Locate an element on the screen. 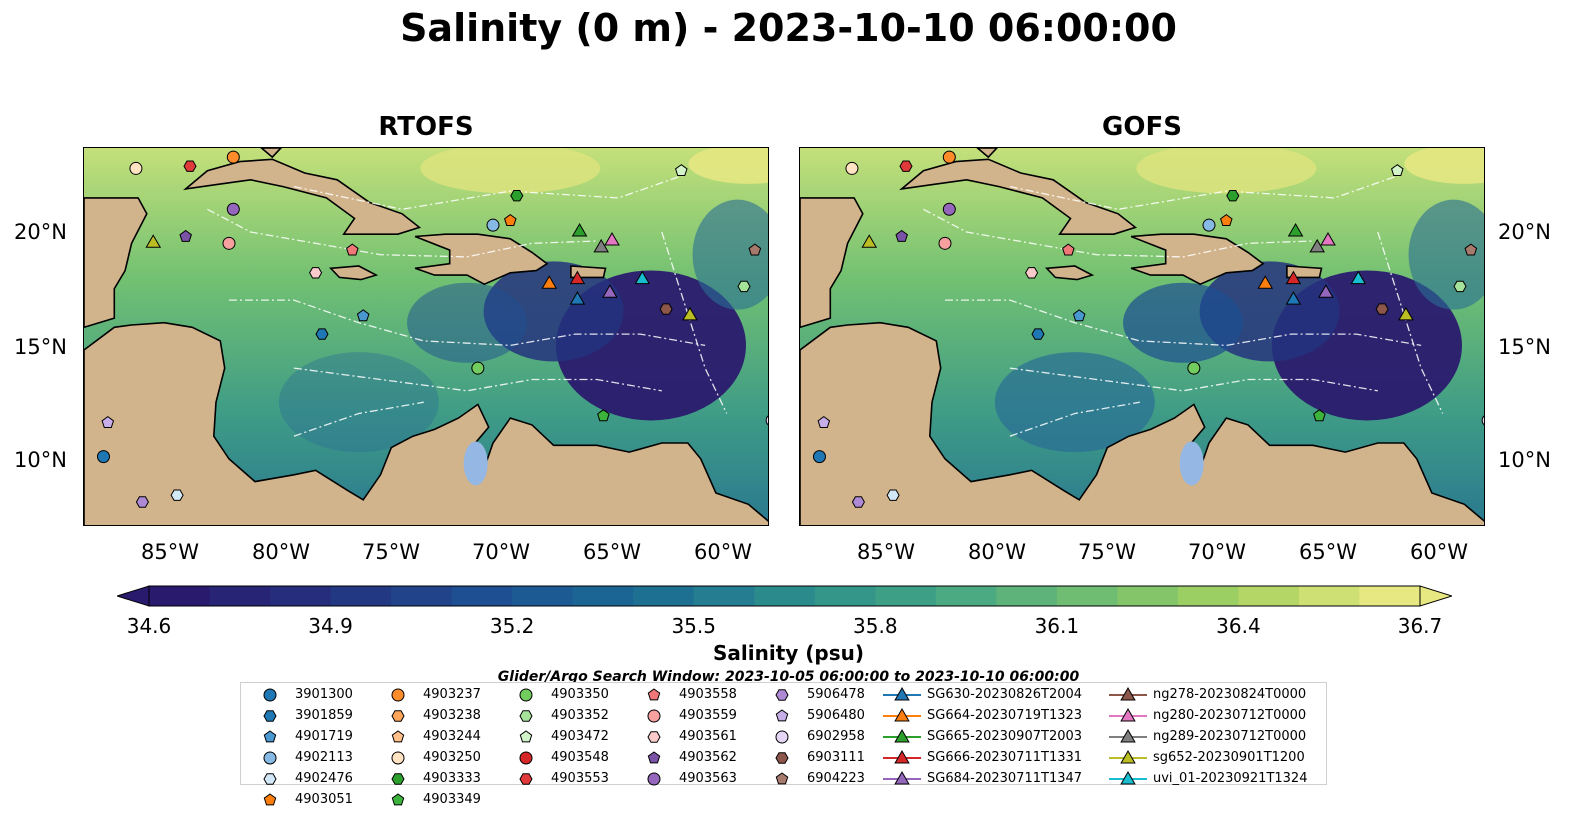  colorbar-tick-label: 36.4 is located at coordinates (1238, 626).